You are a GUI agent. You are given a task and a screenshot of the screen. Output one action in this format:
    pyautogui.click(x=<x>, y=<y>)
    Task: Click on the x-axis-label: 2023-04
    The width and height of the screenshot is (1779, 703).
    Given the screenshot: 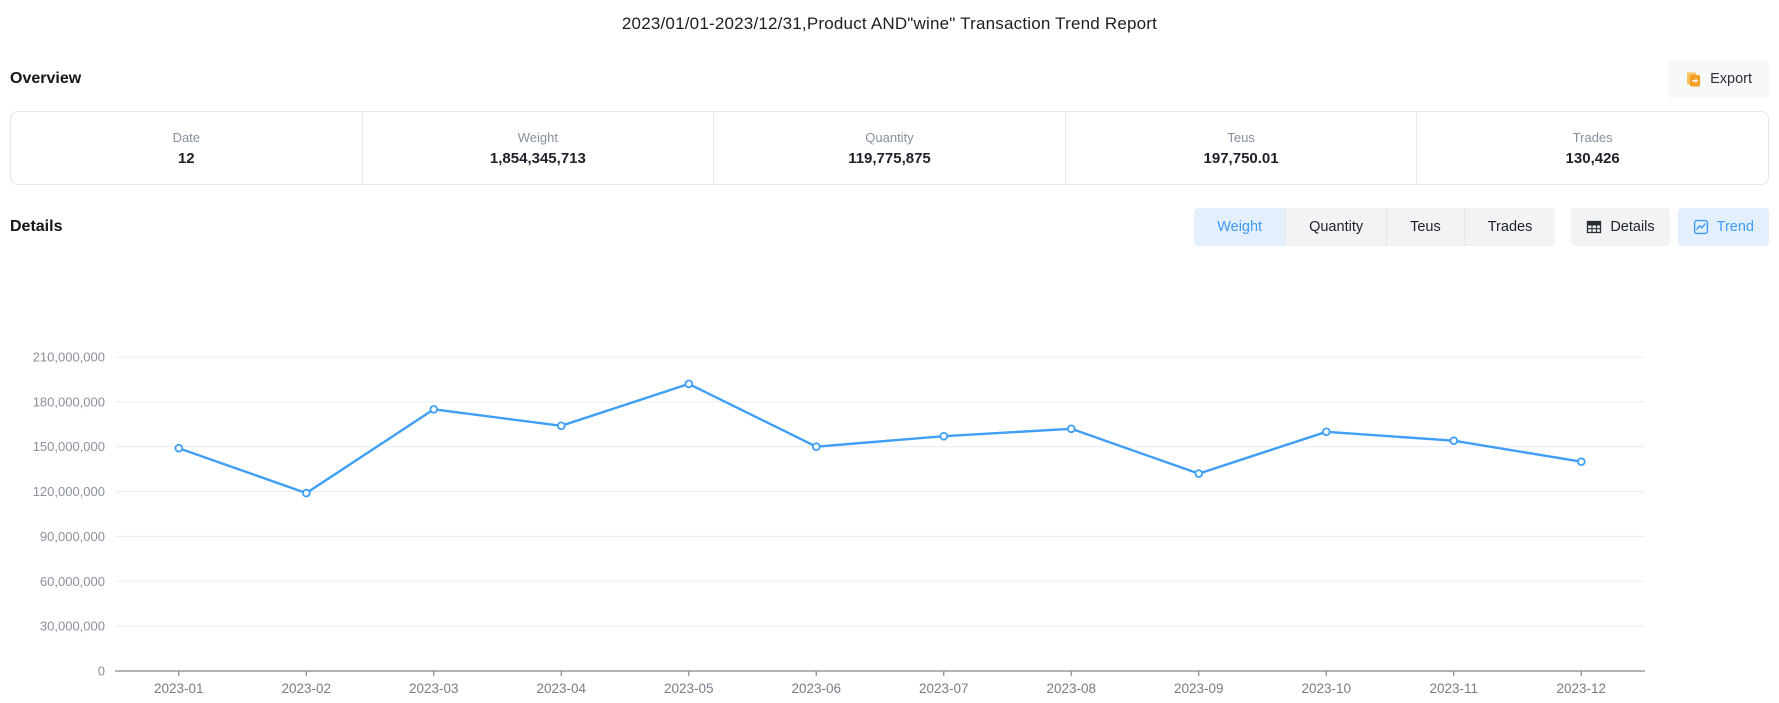 What is the action you would take?
    pyautogui.click(x=561, y=688)
    